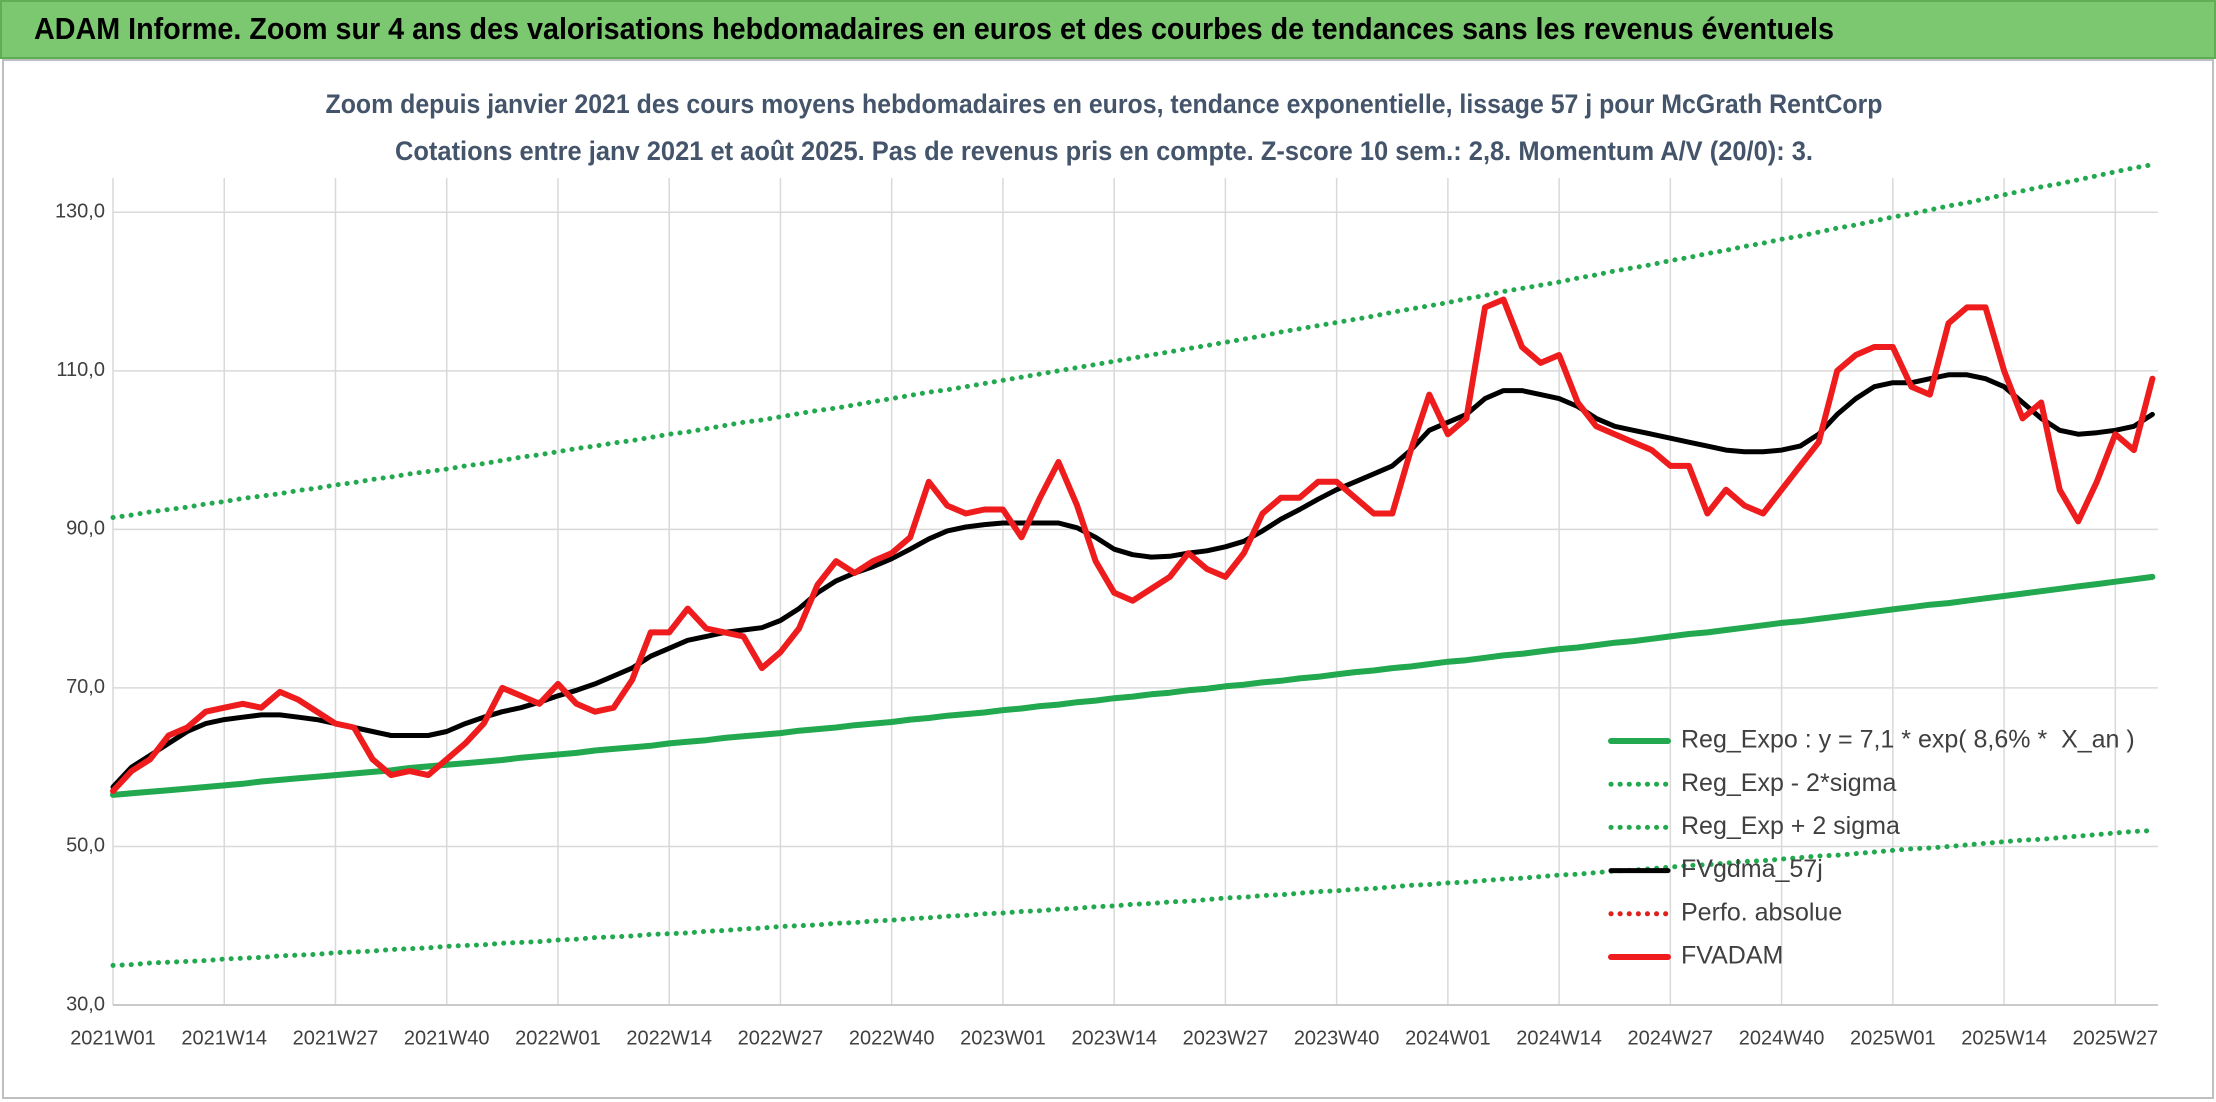 This screenshot has width=2216, height=1102. What do you see at coordinates (1132, 898) in the screenshot?
I see `series-line` at bounding box center [1132, 898].